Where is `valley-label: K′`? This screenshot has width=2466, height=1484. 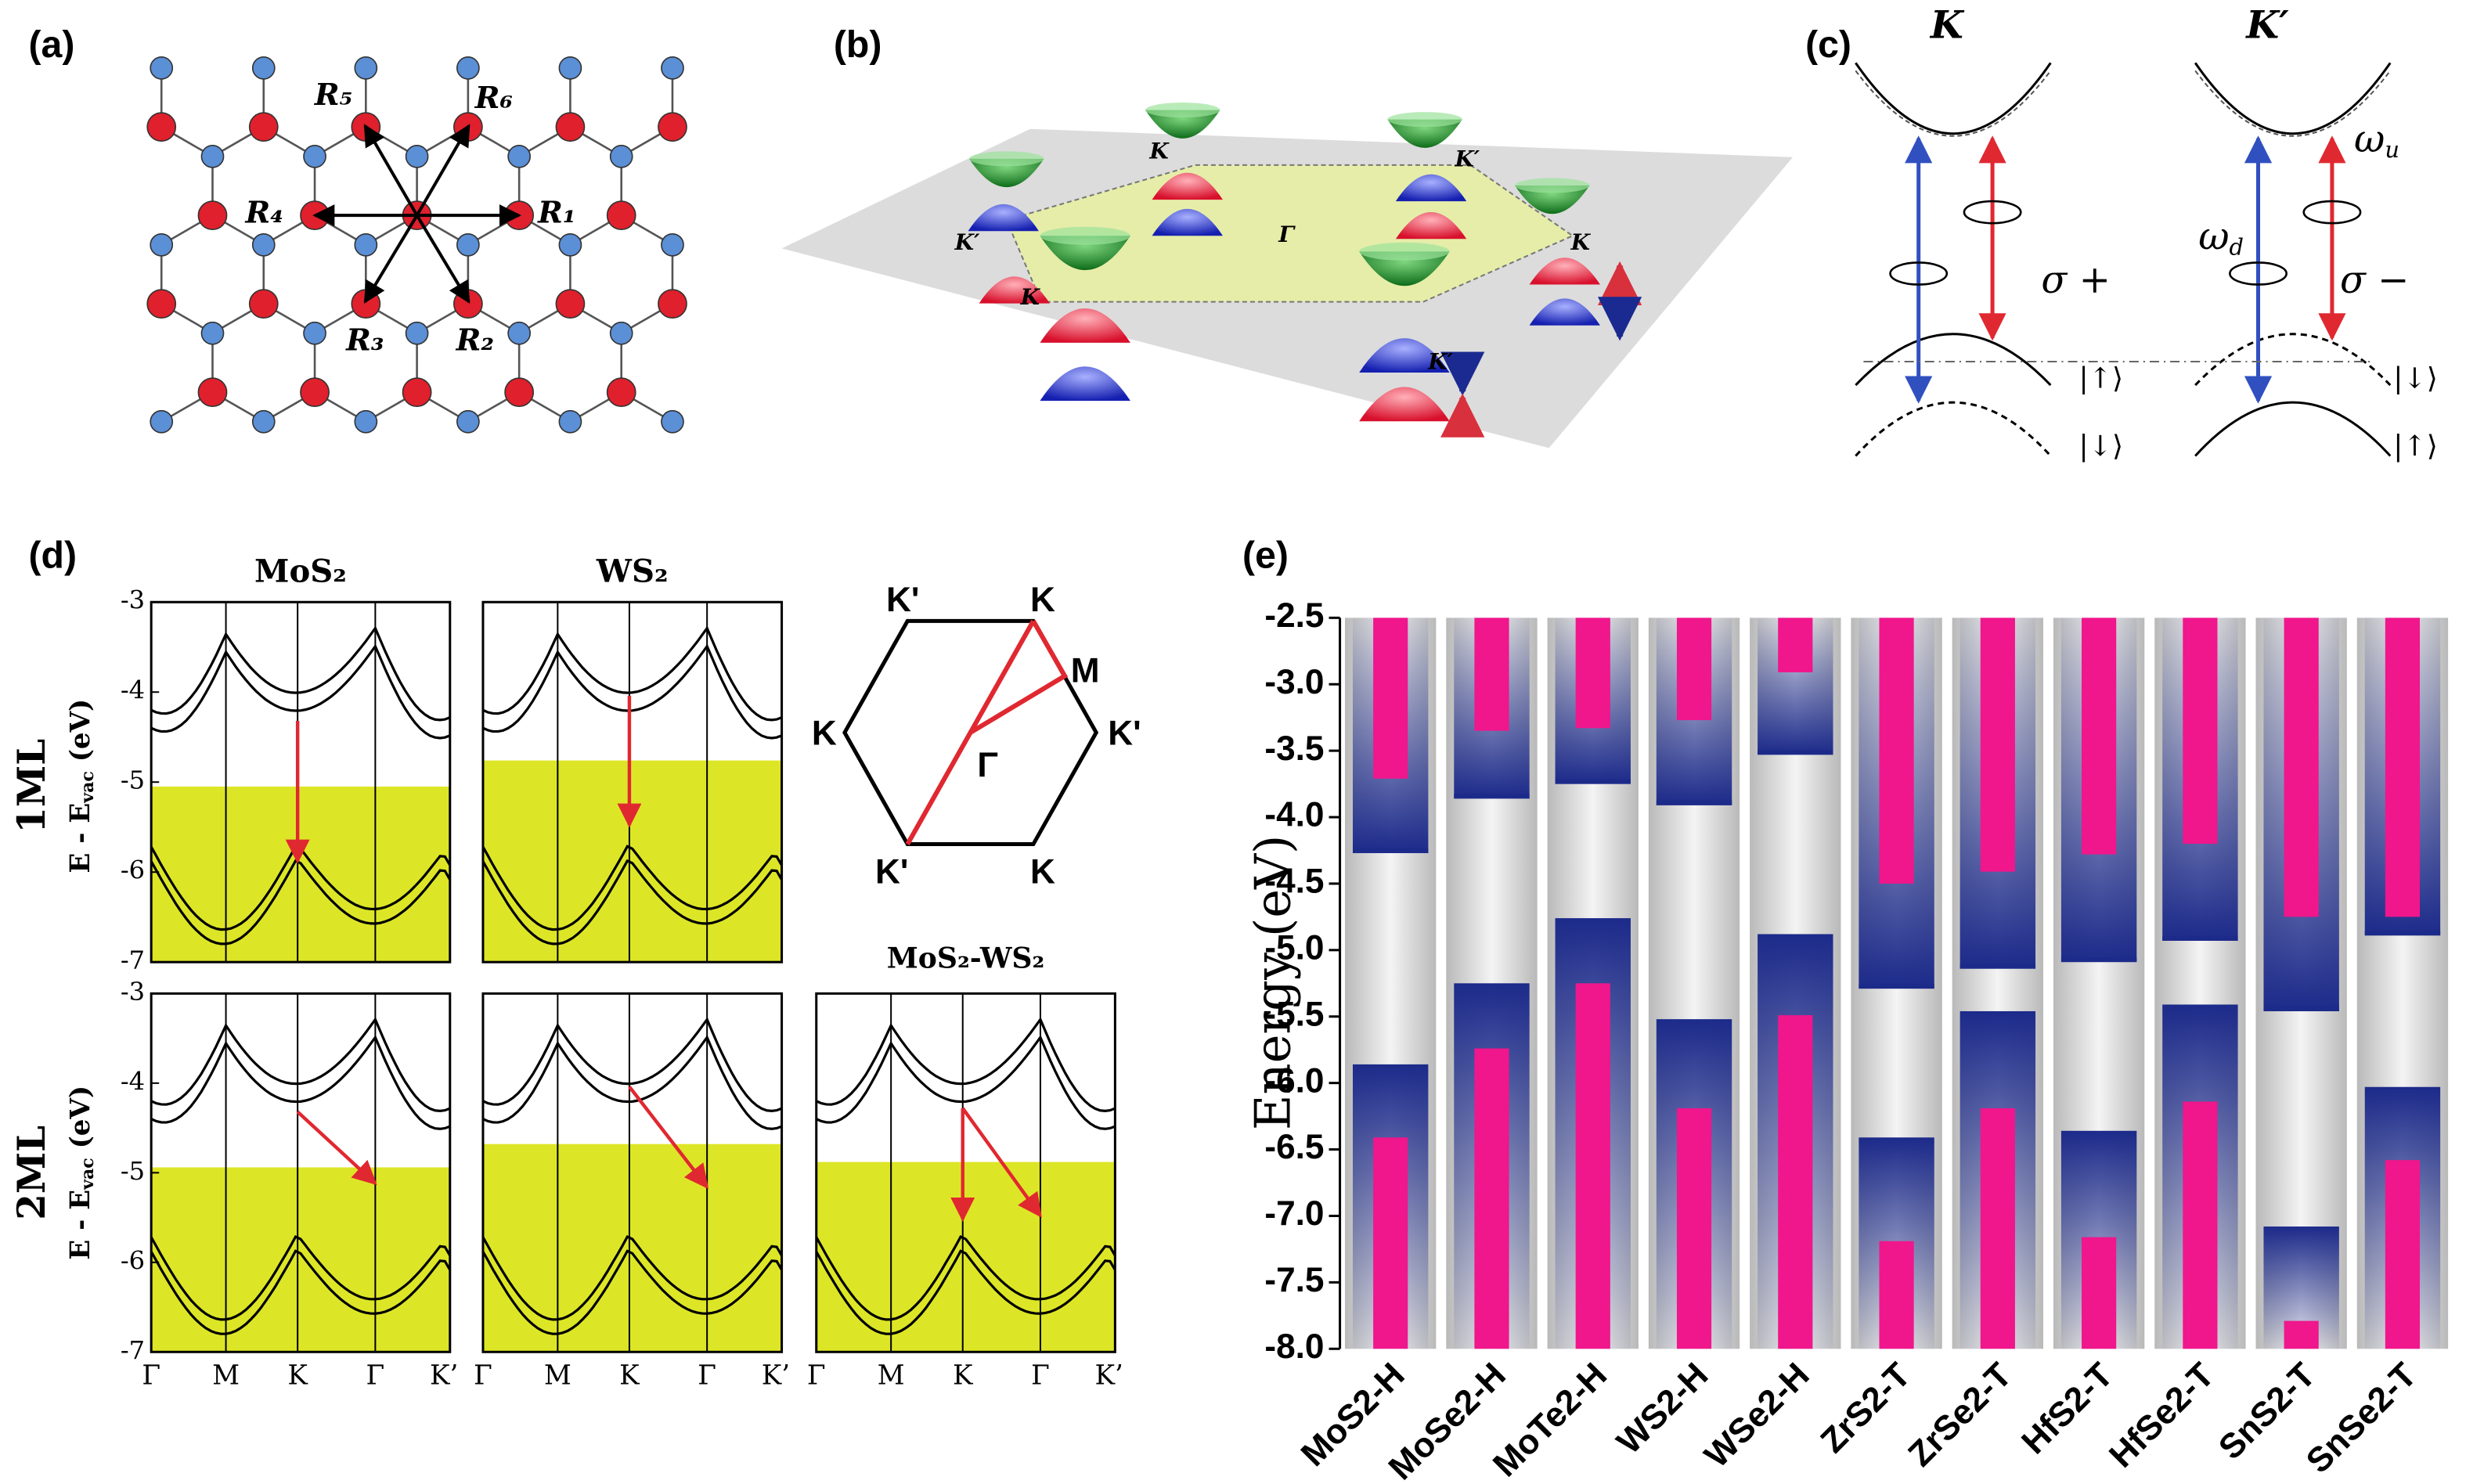
valley-label: K′ is located at coordinates (1467, 158).